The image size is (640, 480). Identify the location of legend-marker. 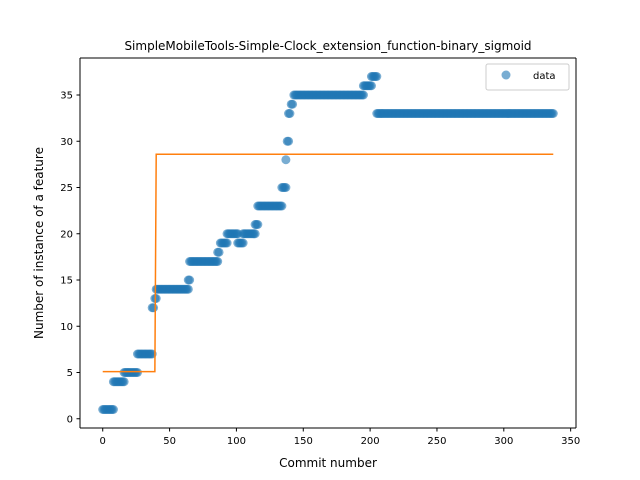
(506, 75).